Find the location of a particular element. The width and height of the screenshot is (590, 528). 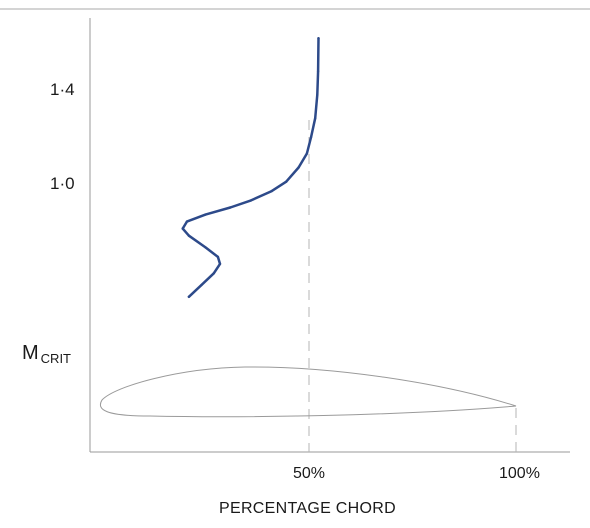

x-tick-label-50: 50% is located at coordinates (309, 473).